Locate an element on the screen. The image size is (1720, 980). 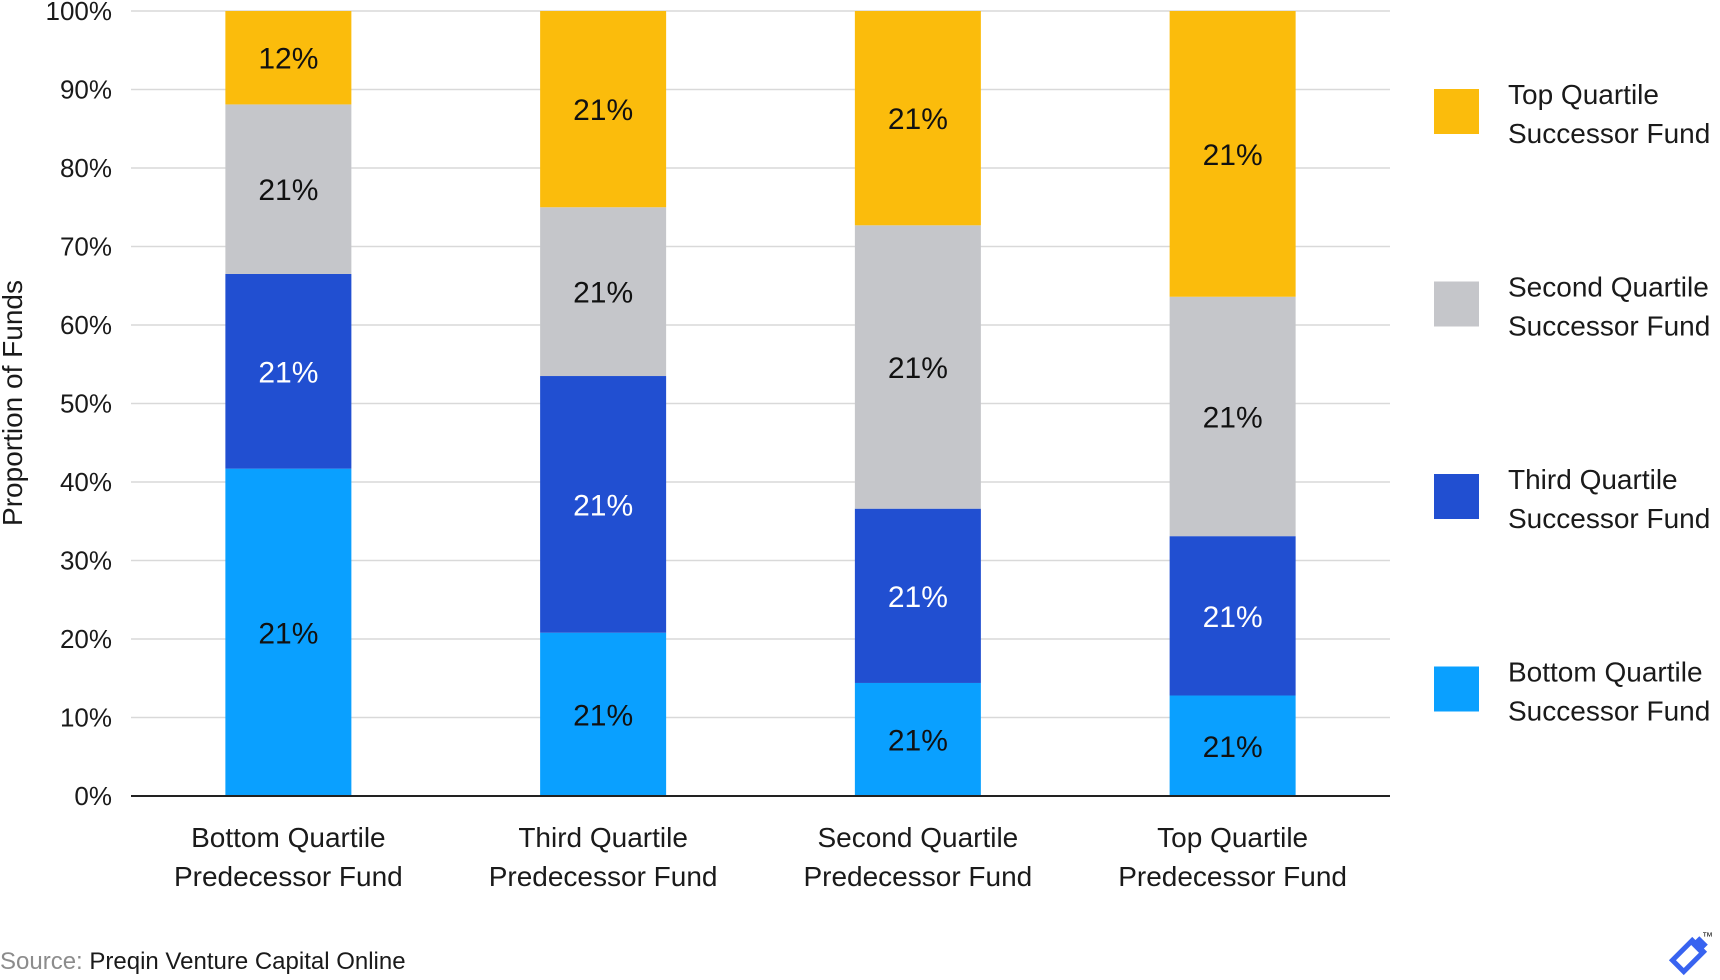
y-tick-label: 70% is located at coordinates (86, 247).